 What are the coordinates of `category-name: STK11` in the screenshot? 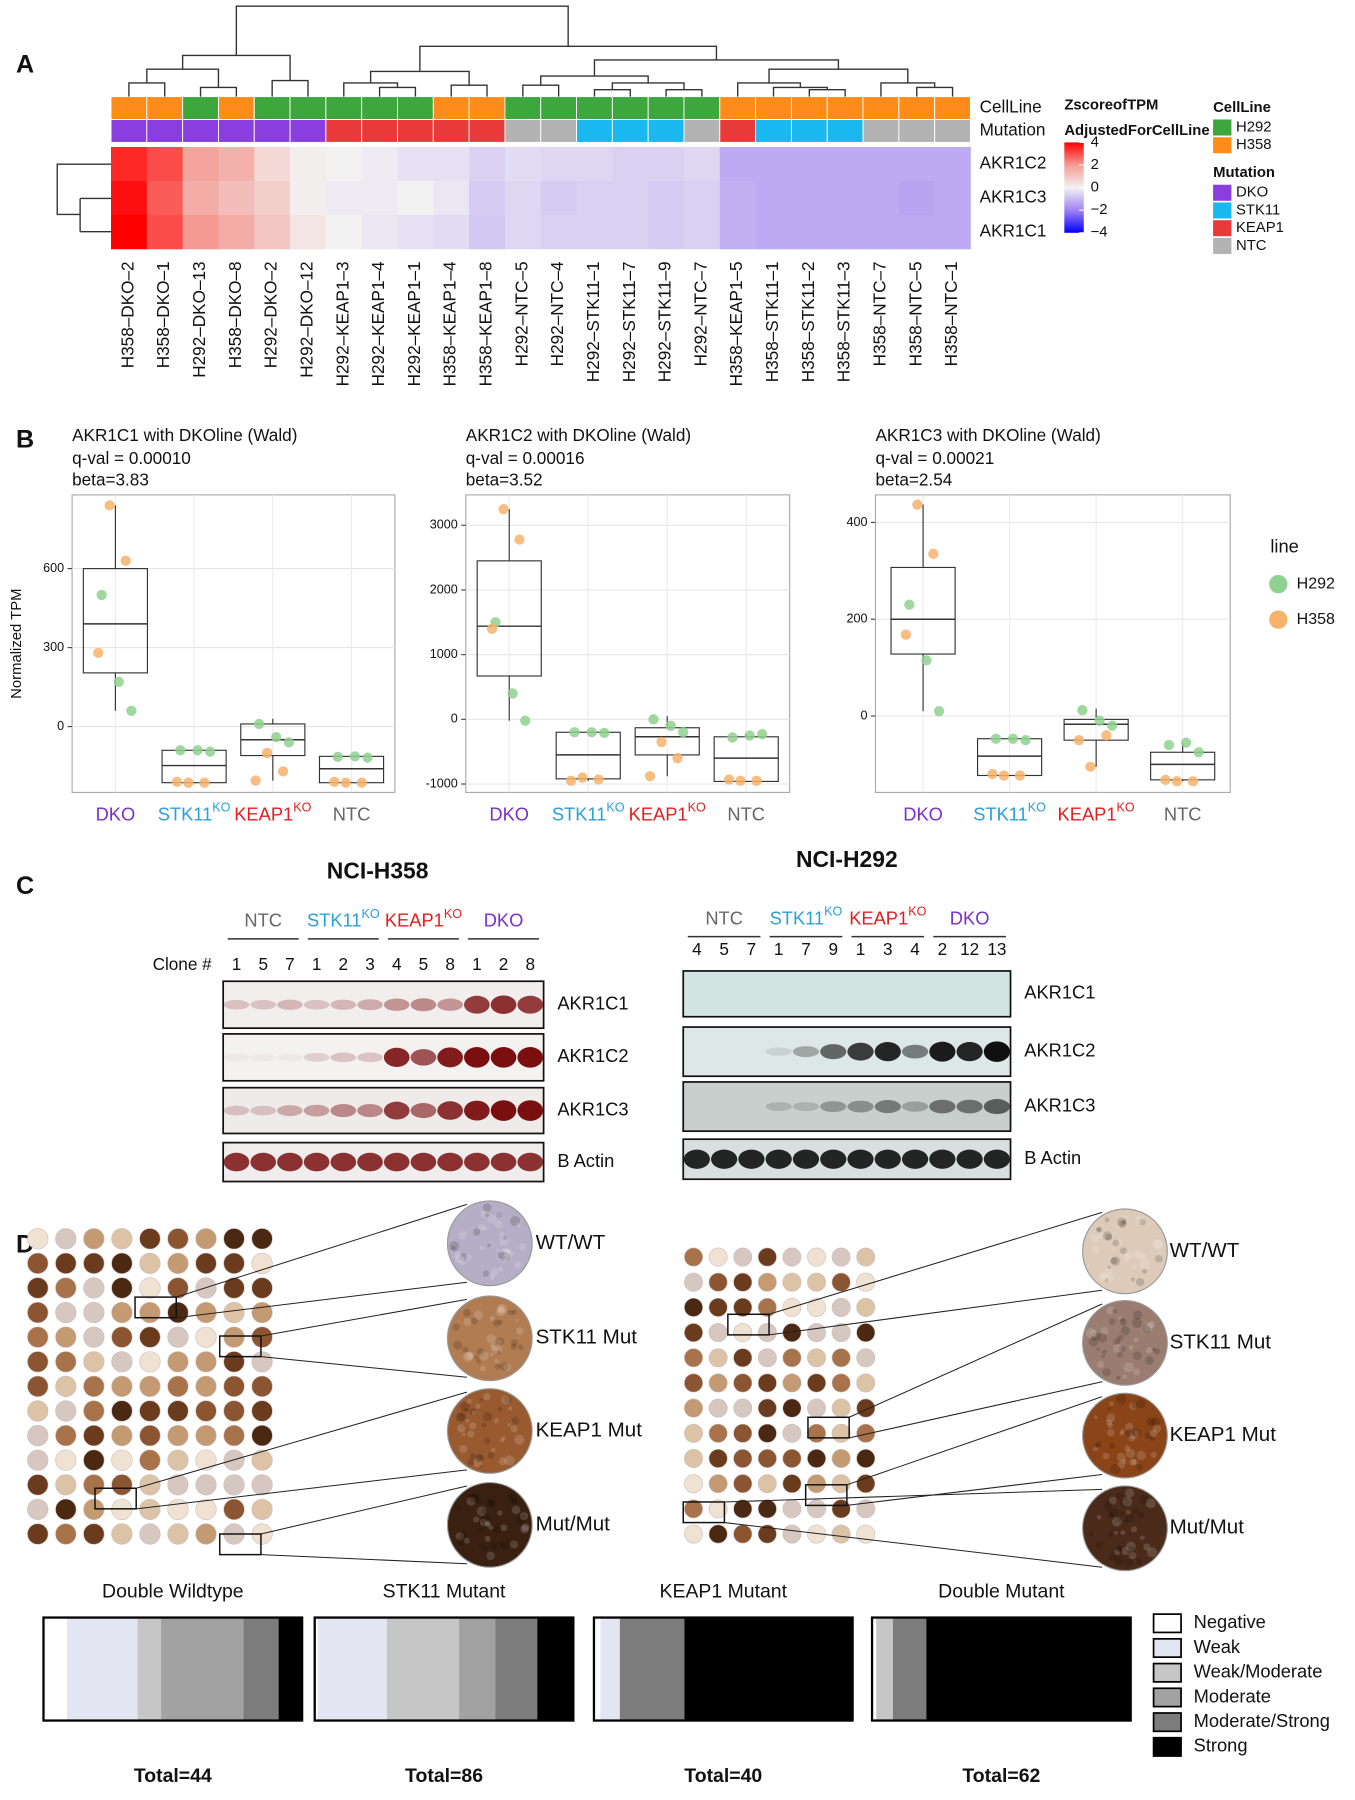 It's located at (185, 813).